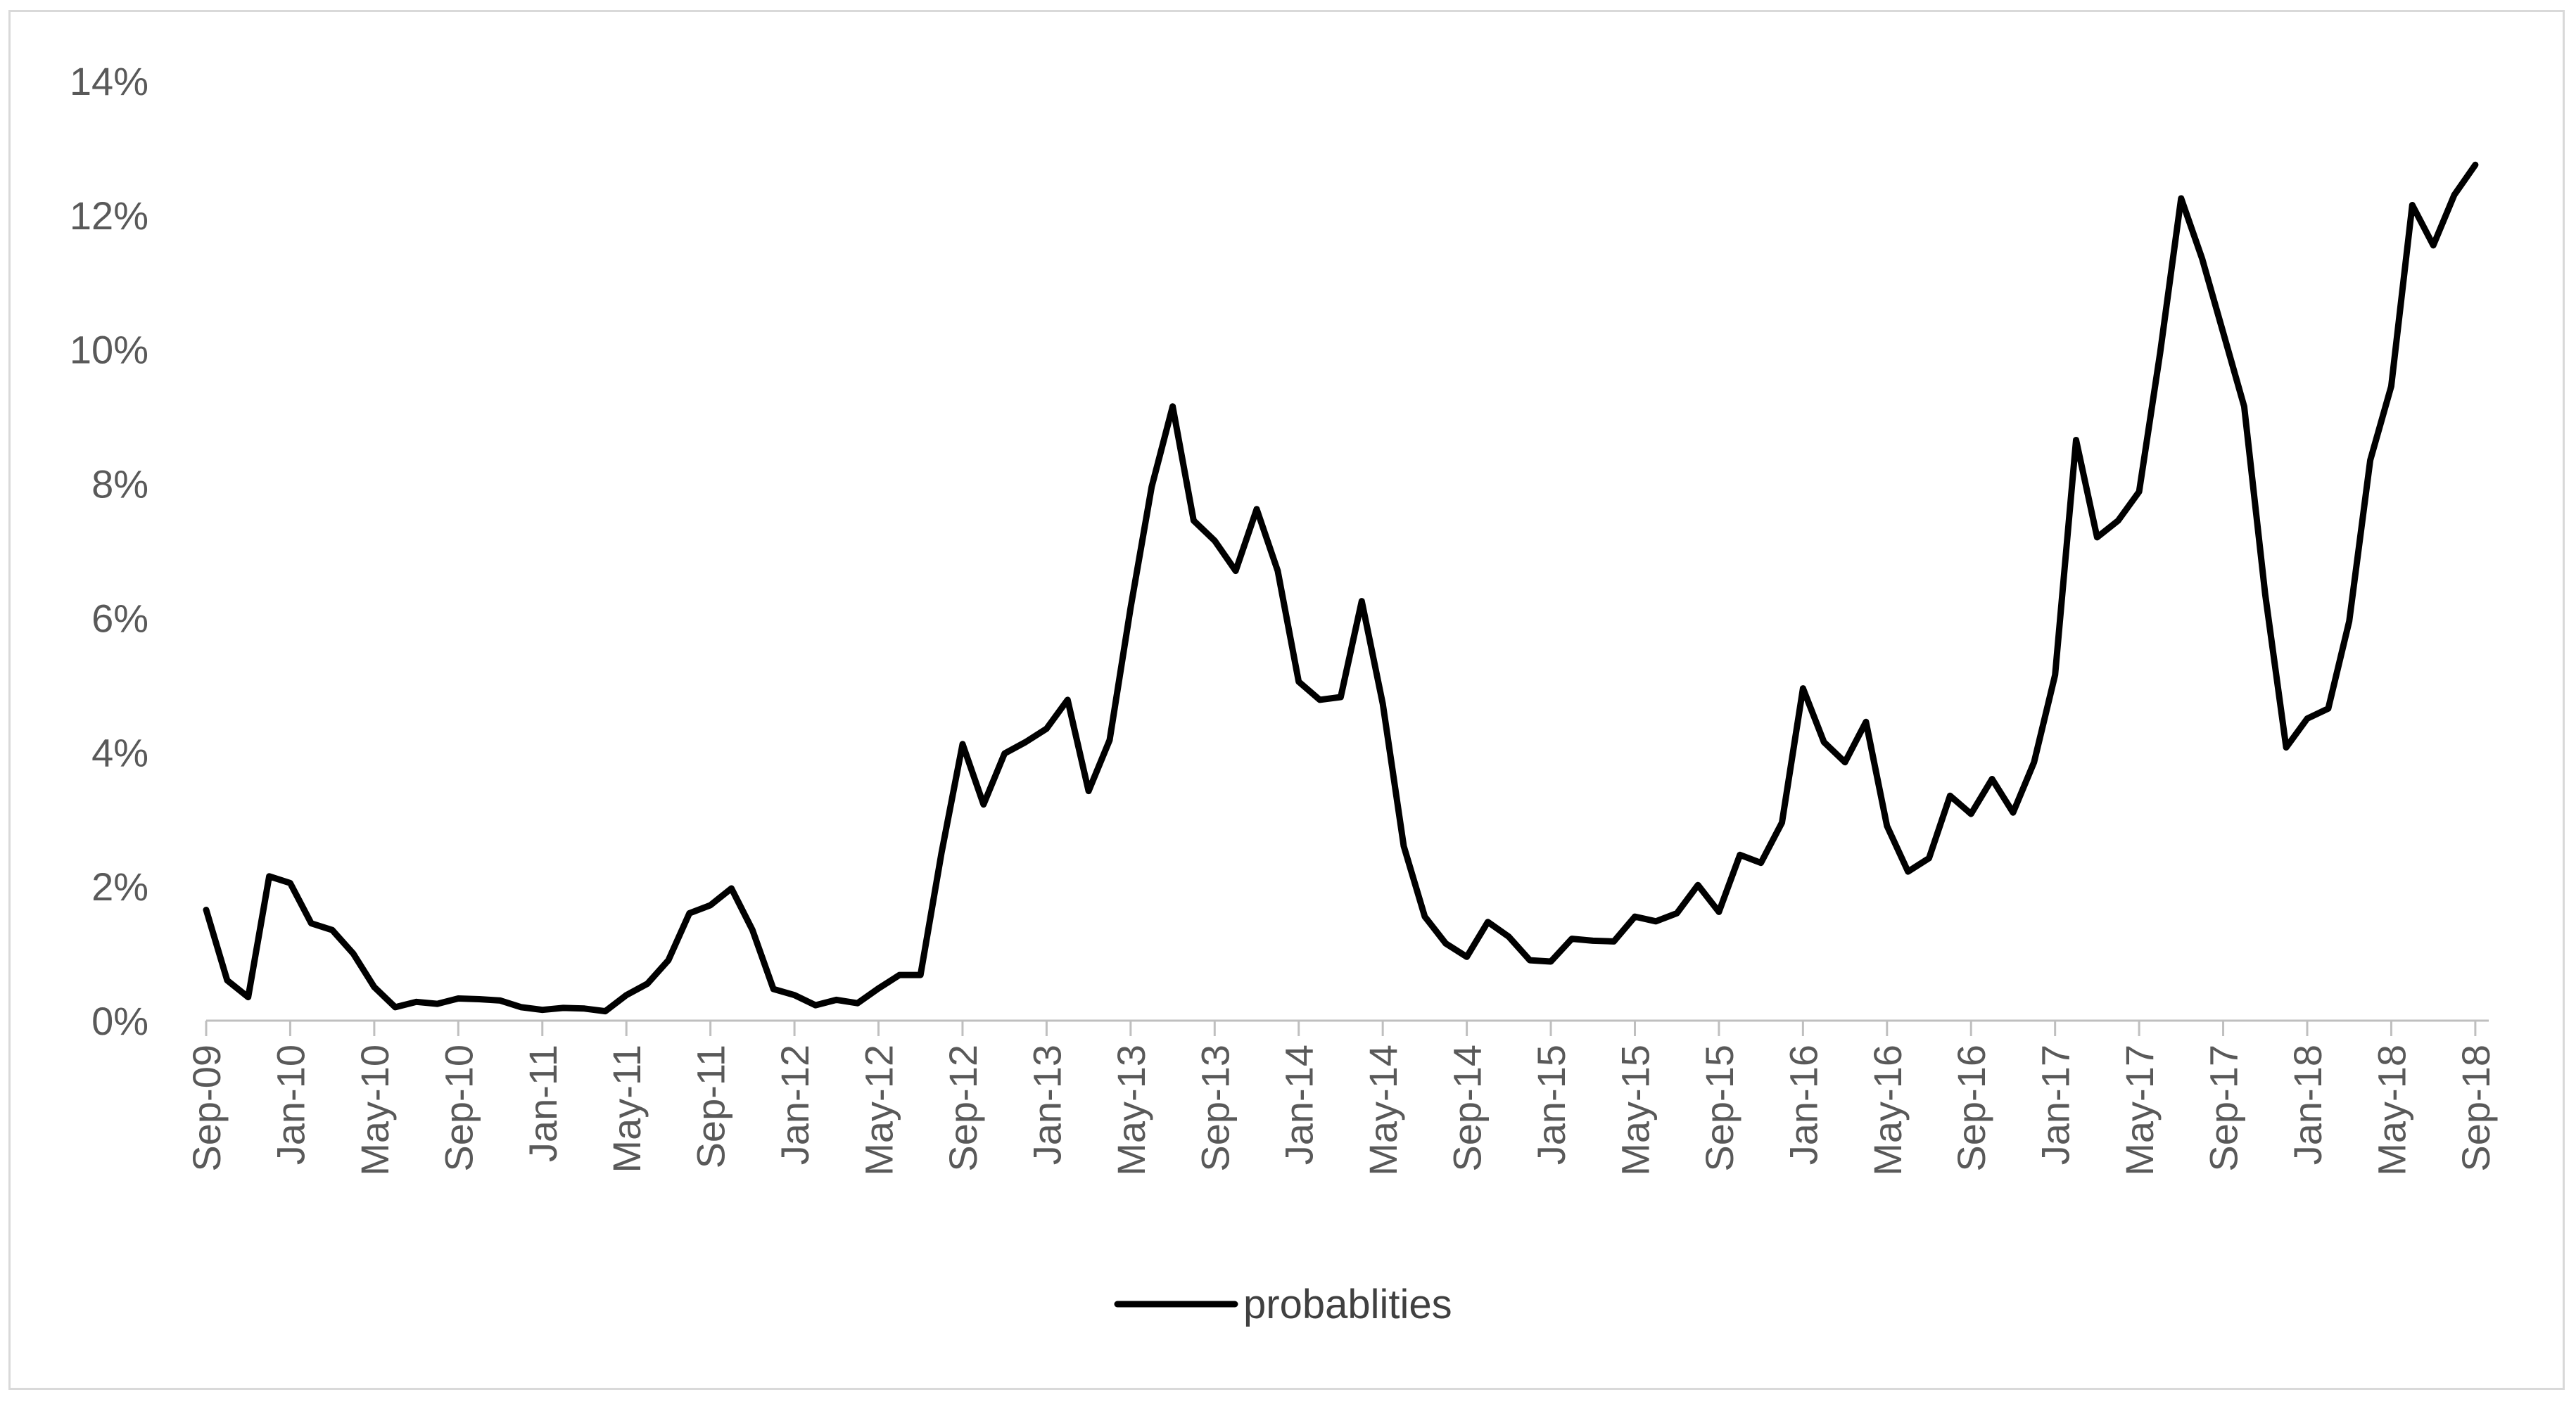 Image resolution: width=2576 pixels, height=1404 pixels. I want to click on y-tick-label: 2%, so click(119, 887).